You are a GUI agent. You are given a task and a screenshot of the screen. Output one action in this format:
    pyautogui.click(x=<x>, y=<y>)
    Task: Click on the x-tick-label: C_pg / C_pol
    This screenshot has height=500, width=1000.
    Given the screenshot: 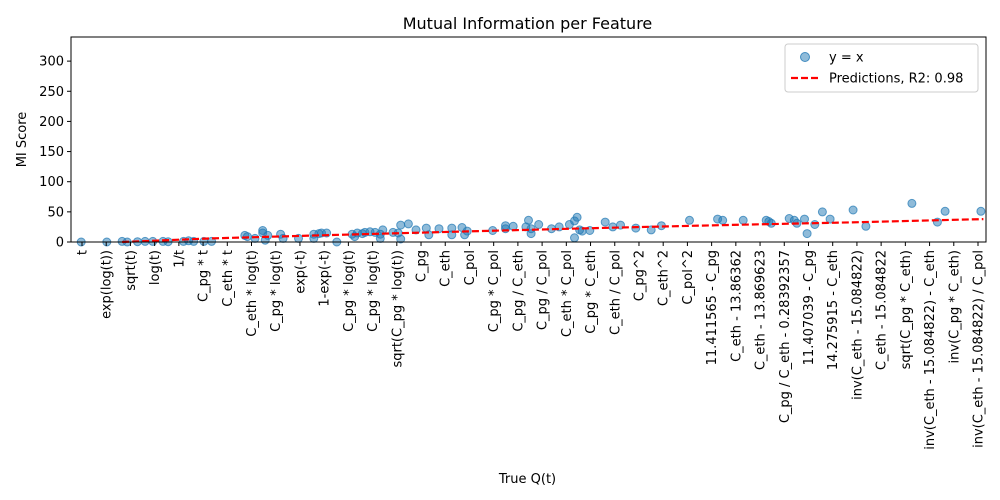 What is the action you would take?
    pyautogui.click(x=543, y=290)
    